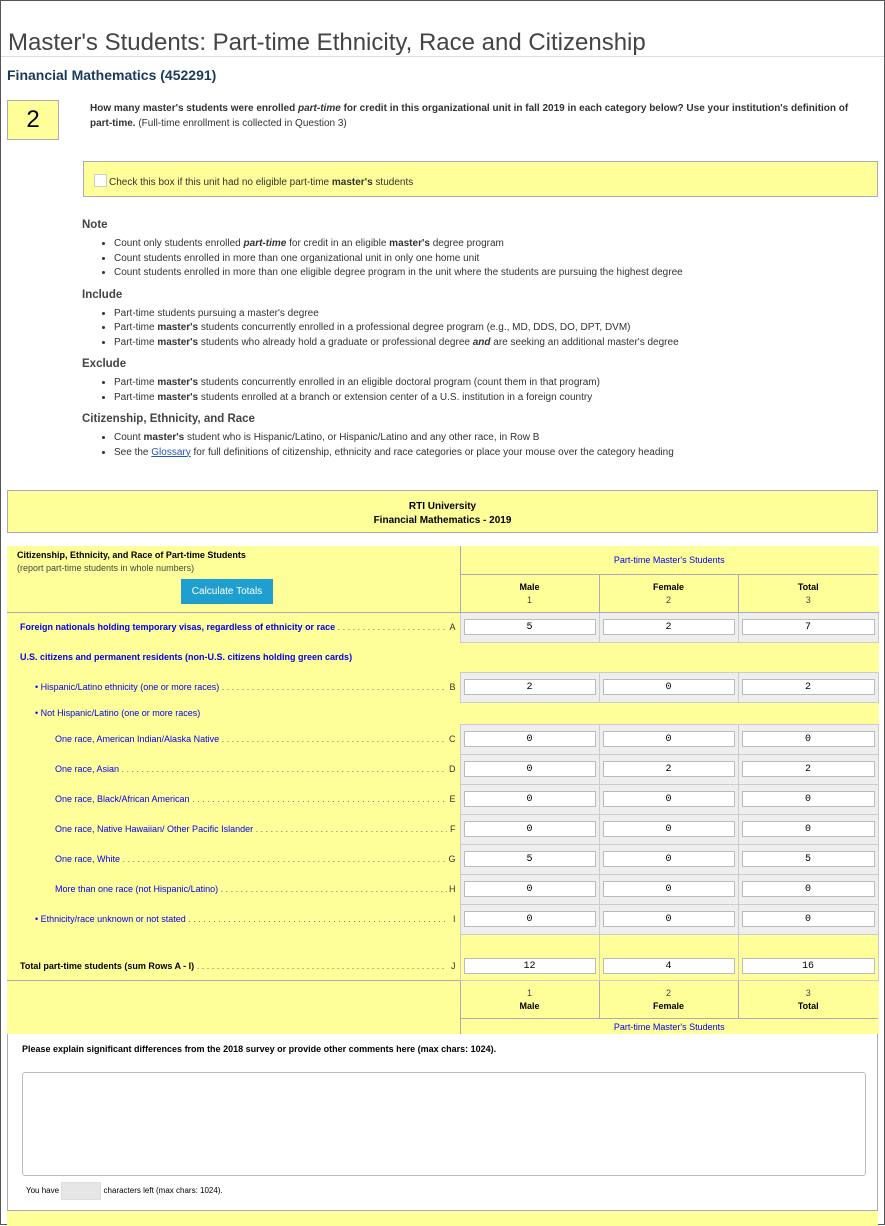 The width and height of the screenshot is (885, 1226). What do you see at coordinates (319, 108) in the screenshot?
I see `q-text-italic: part-time` at bounding box center [319, 108].